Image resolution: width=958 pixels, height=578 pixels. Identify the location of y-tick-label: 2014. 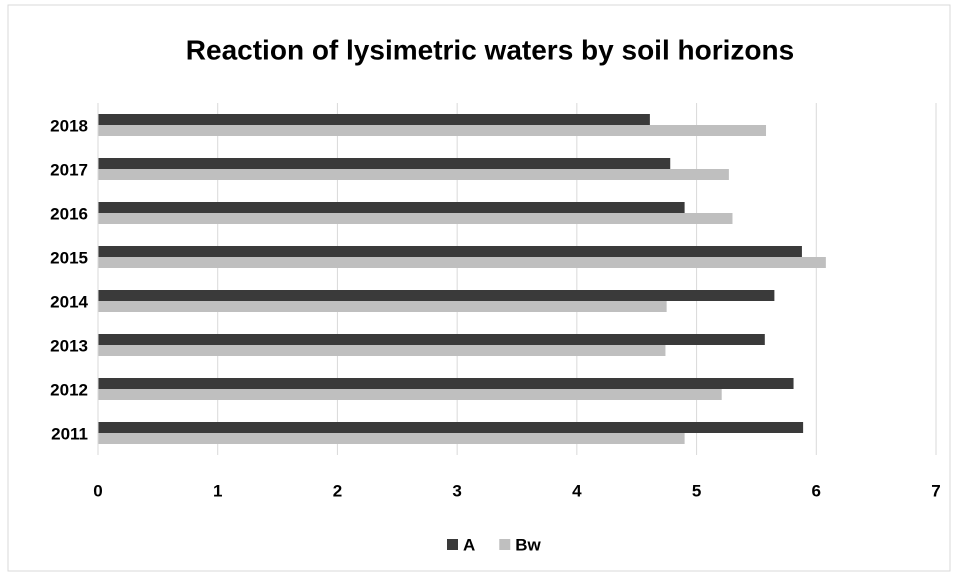
(69, 301).